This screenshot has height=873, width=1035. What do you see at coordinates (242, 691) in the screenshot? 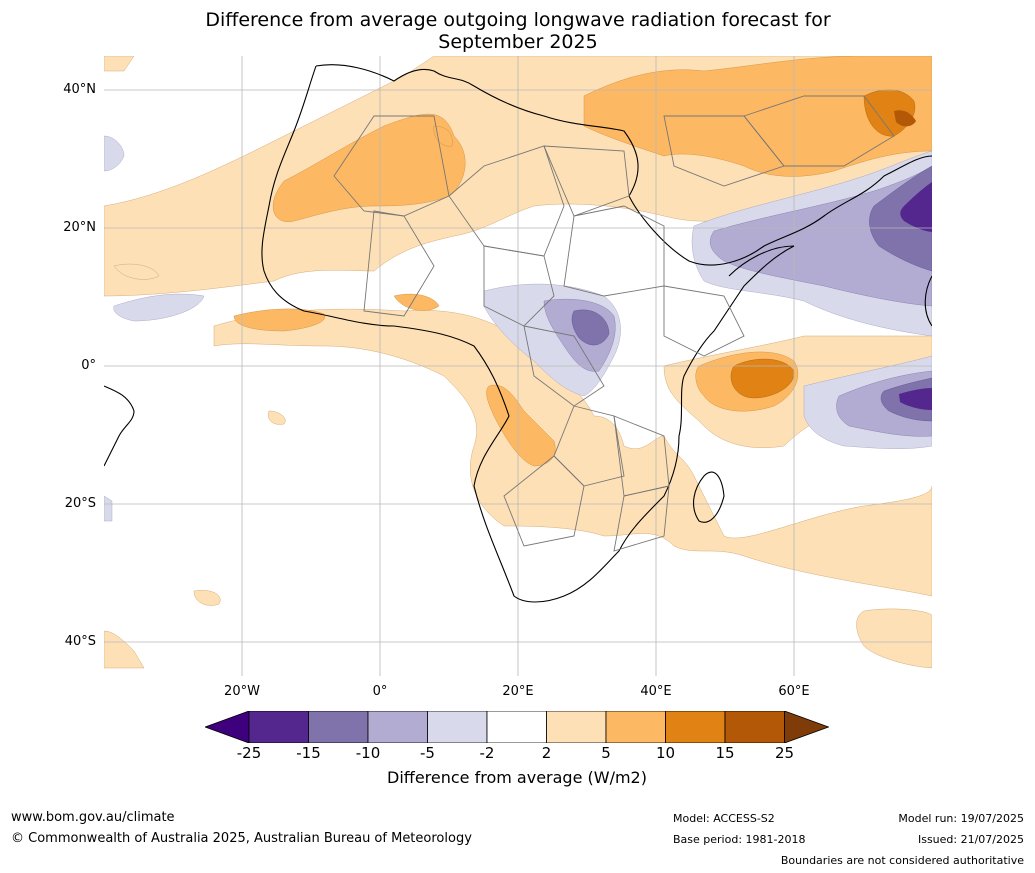
I see `lon-tick-20w: 20°W` at bounding box center [242, 691].